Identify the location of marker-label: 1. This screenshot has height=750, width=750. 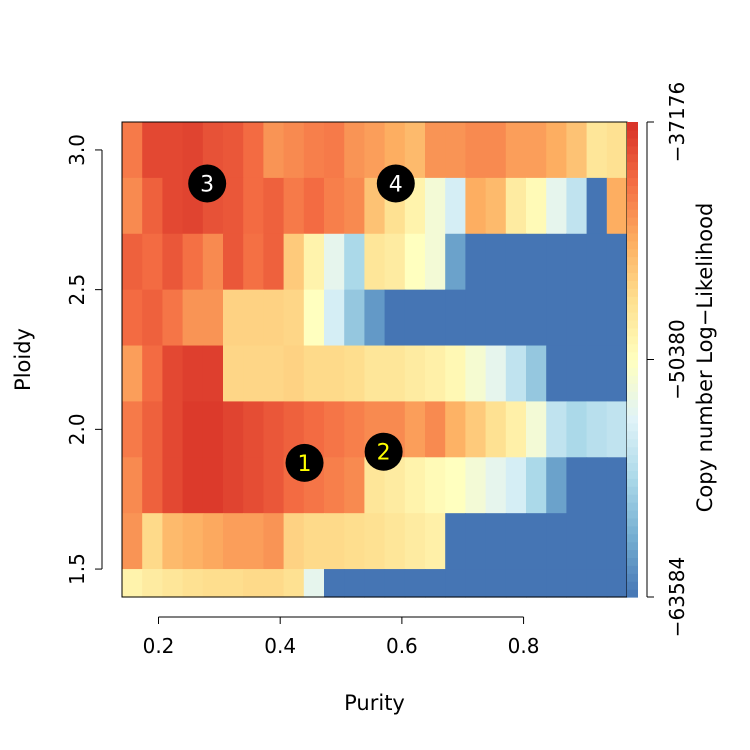
(305, 464).